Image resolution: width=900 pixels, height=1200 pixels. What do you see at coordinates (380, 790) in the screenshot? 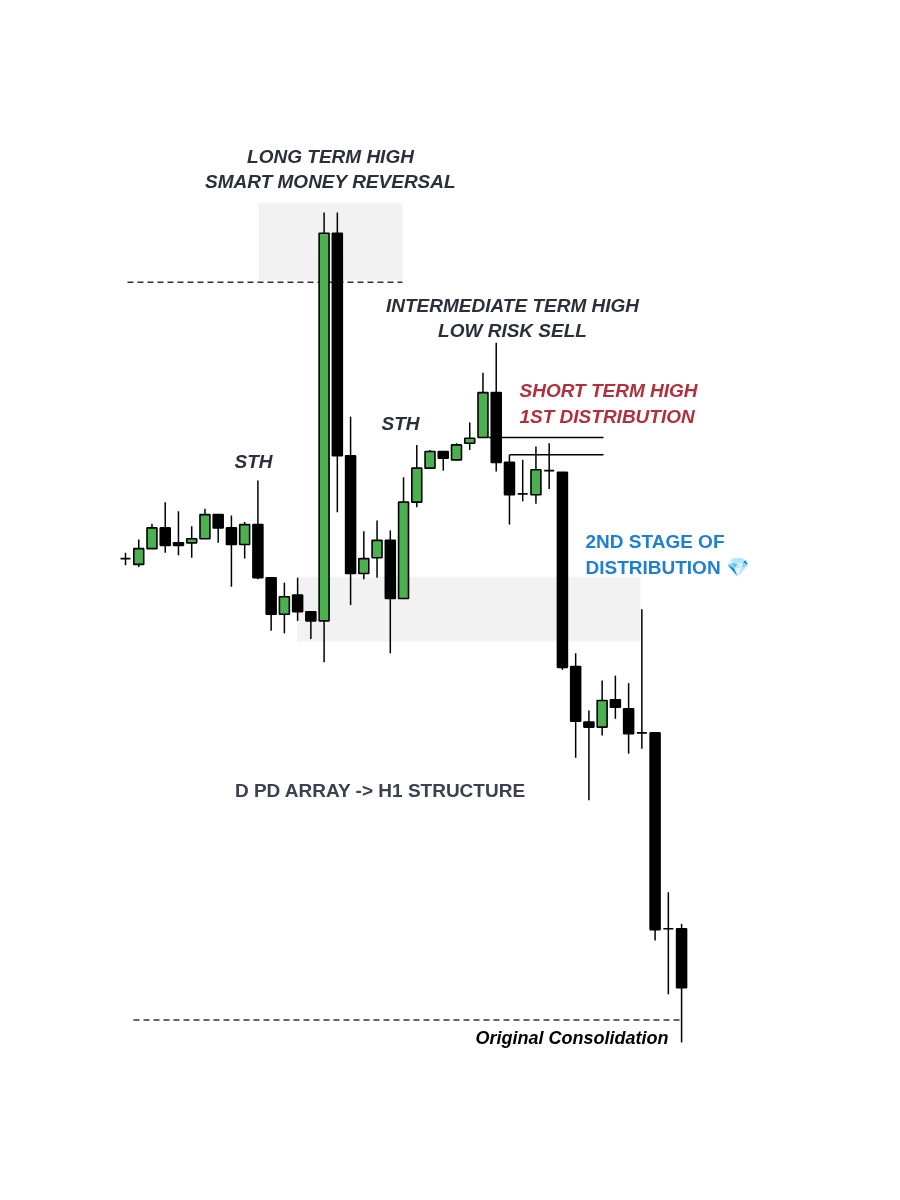
I see `annotation: D PD ARRAY -> H1 STRUCTURE` at bounding box center [380, 790].